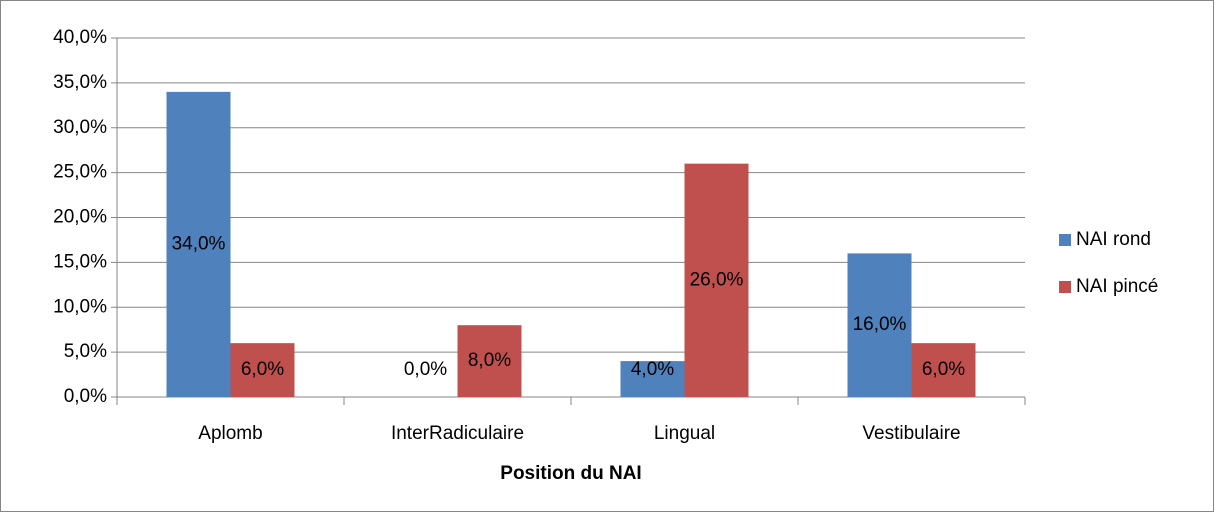  Describe the element at coordinates (80, 217) in the screenshot. I see `y-tick-label: 20,0%` at that location.